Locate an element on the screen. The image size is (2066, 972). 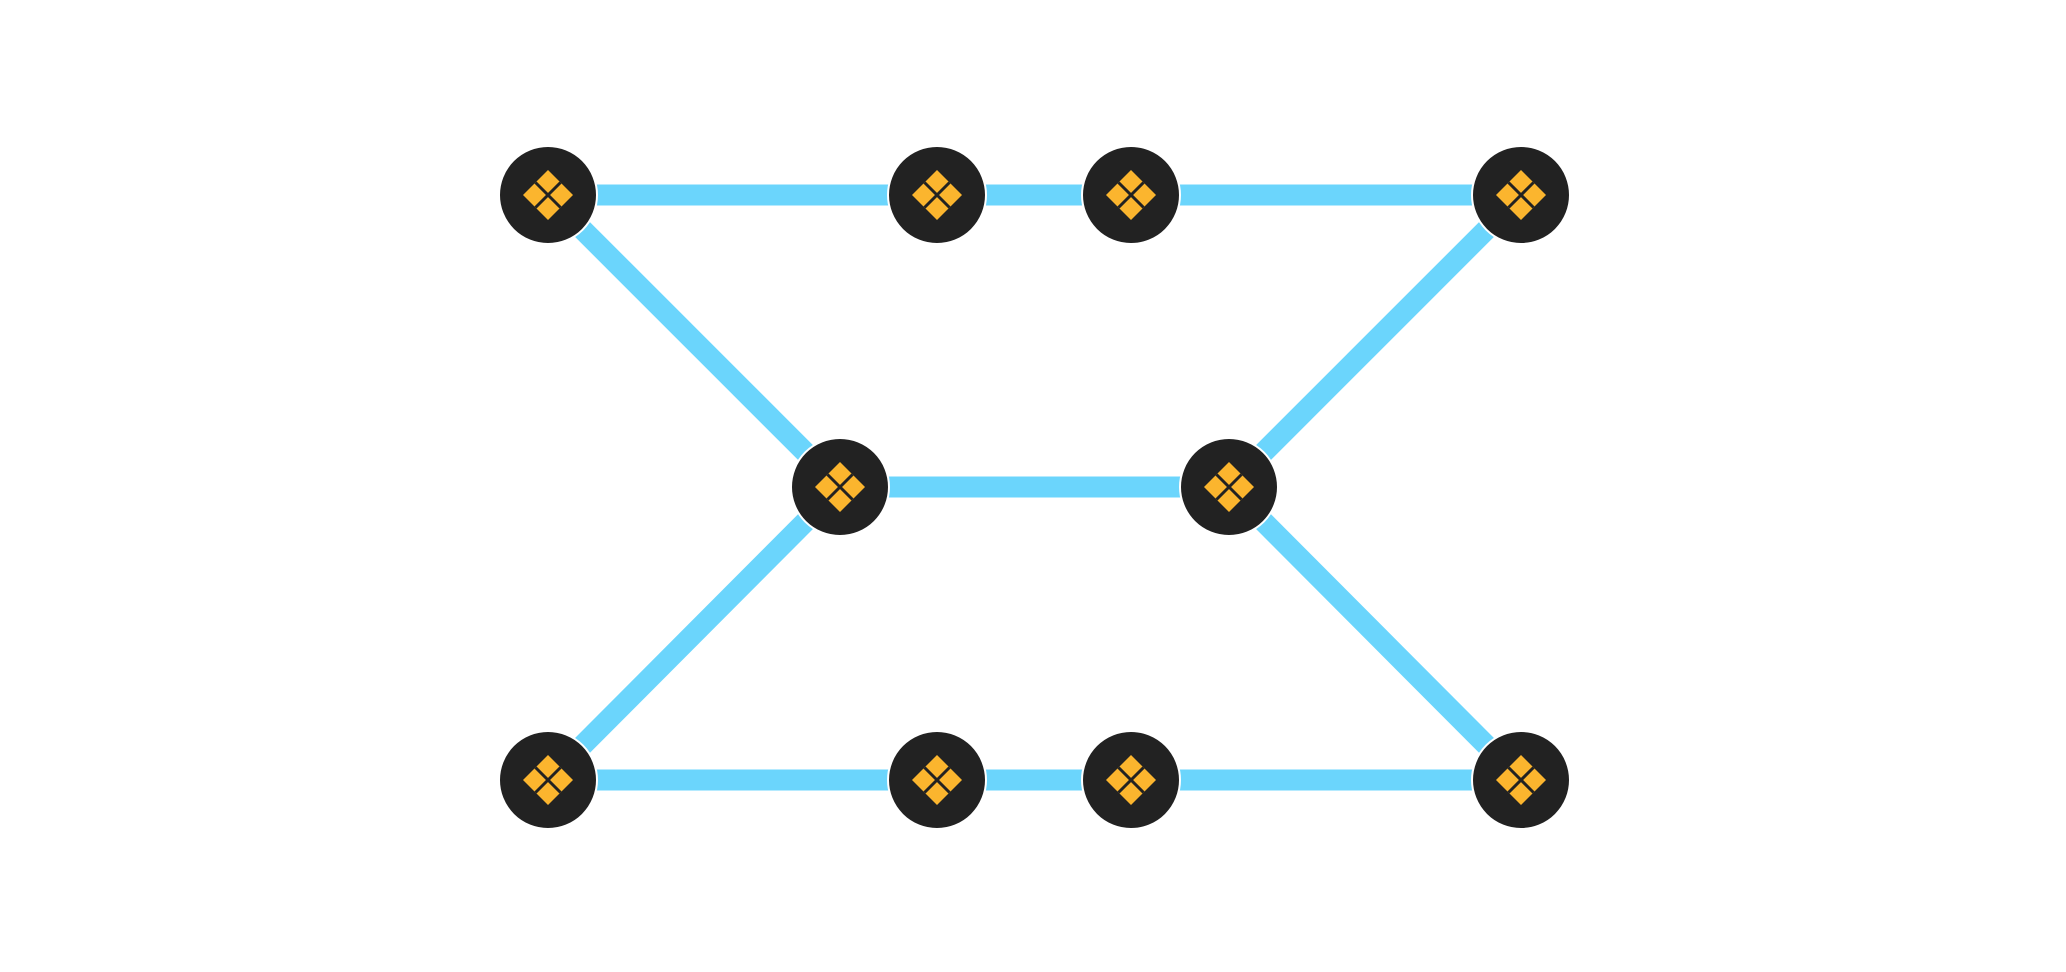
node-mid-left is located at coordinates (840, 487).